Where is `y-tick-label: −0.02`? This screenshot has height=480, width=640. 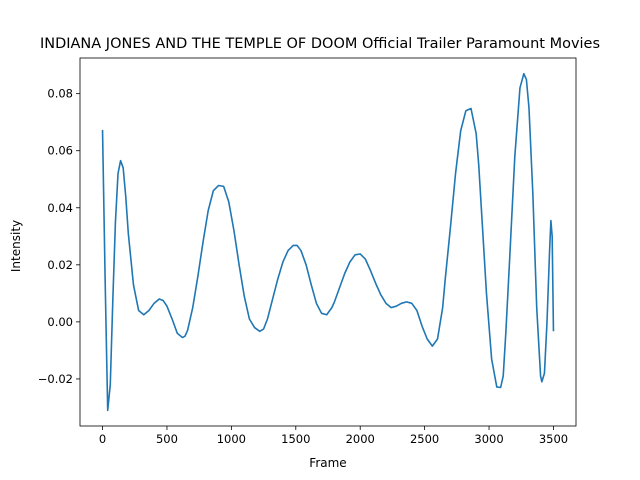 y-tick-label: −0.02 is located at coordinates (55, 379).